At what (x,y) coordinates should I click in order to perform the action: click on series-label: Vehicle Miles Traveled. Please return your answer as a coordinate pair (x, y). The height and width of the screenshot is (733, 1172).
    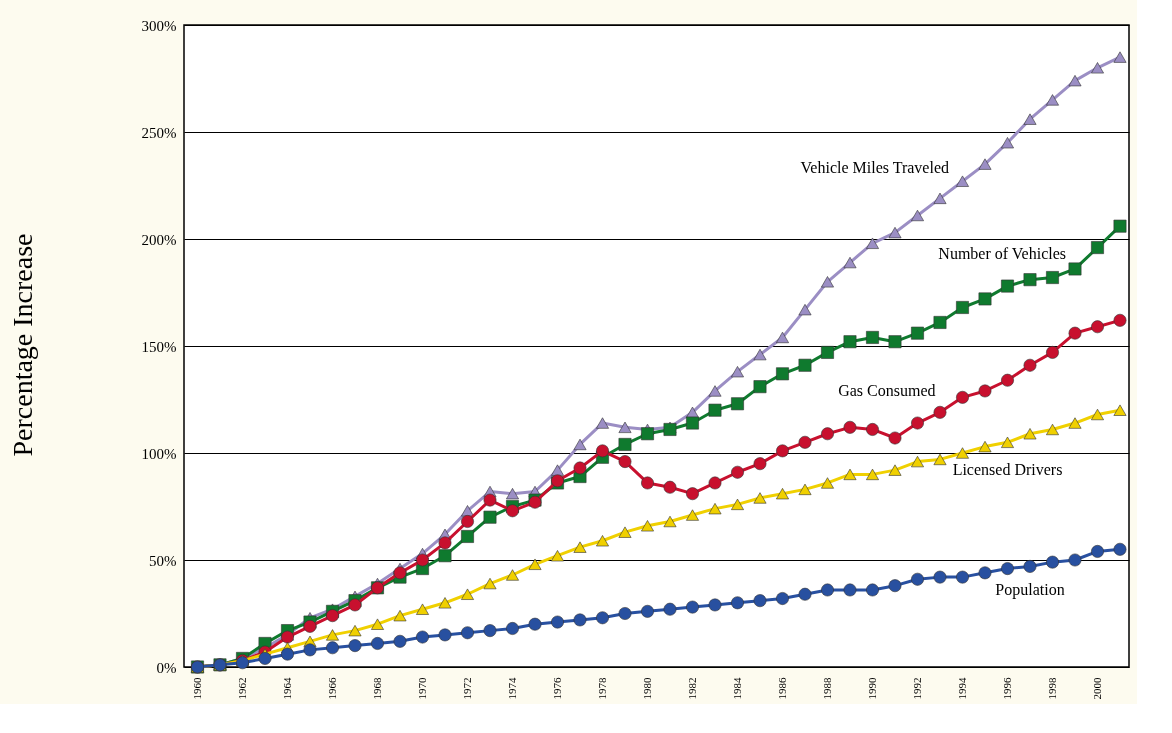
    Looking at the image, I should click on (874, 168).